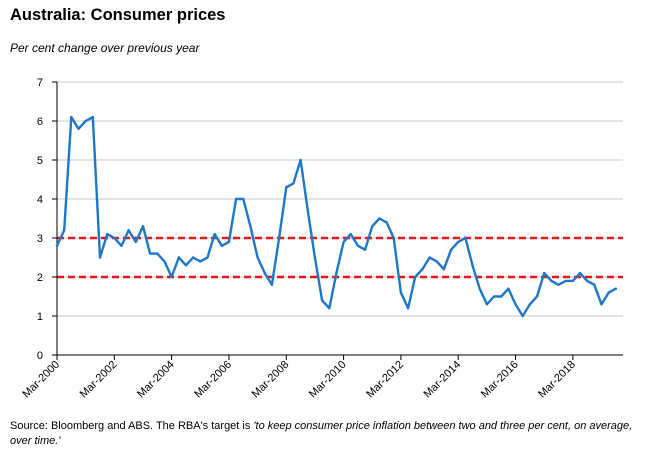 The image size is (650, 455). I want to click on x-tick-label-Mar-2018: Mar-2018, so click(557, 380).